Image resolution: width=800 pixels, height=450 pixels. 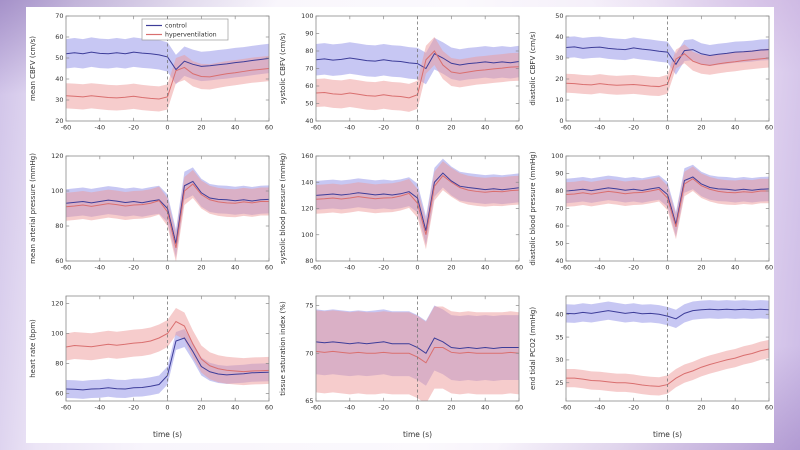 I want to click on svg-text: 75, so click(x=309, y=306).